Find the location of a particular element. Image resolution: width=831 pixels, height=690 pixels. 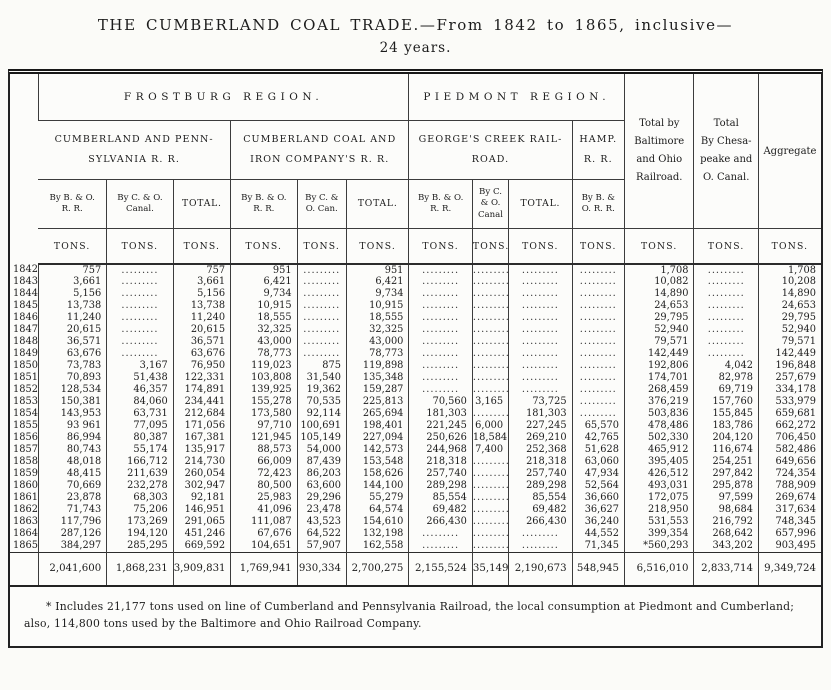

value-cell: 503,836 is located at coordinates (658, 414).